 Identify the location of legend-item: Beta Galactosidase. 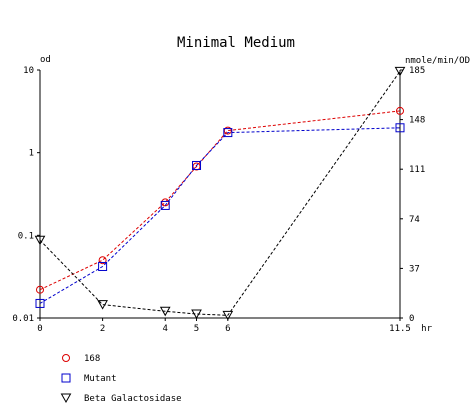
(121, 398).